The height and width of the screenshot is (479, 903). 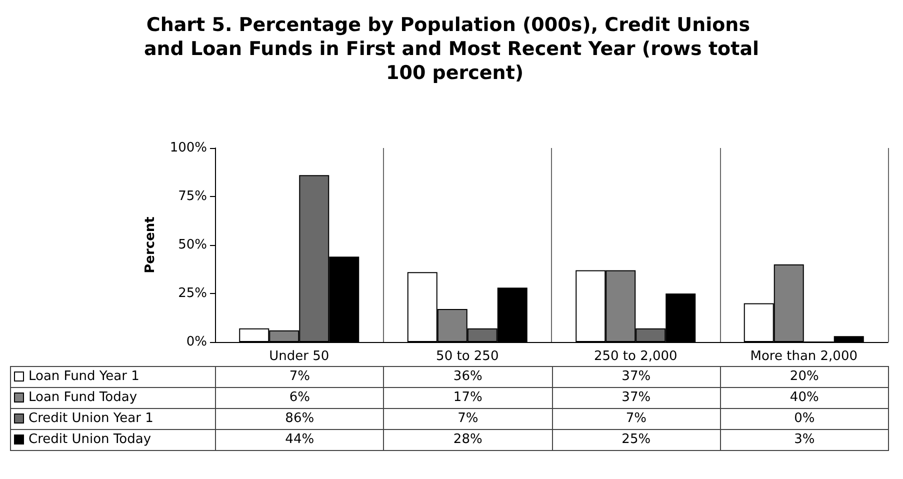 What do you see at coordinates (452, 49) in the screenshot?
I see `chart-title: Chart 5. Percentage by Population (000s), Credit Unions and Loan Funds in First and Most Recent Year (rows total 100 percent)` at bounding box center [452, 49].